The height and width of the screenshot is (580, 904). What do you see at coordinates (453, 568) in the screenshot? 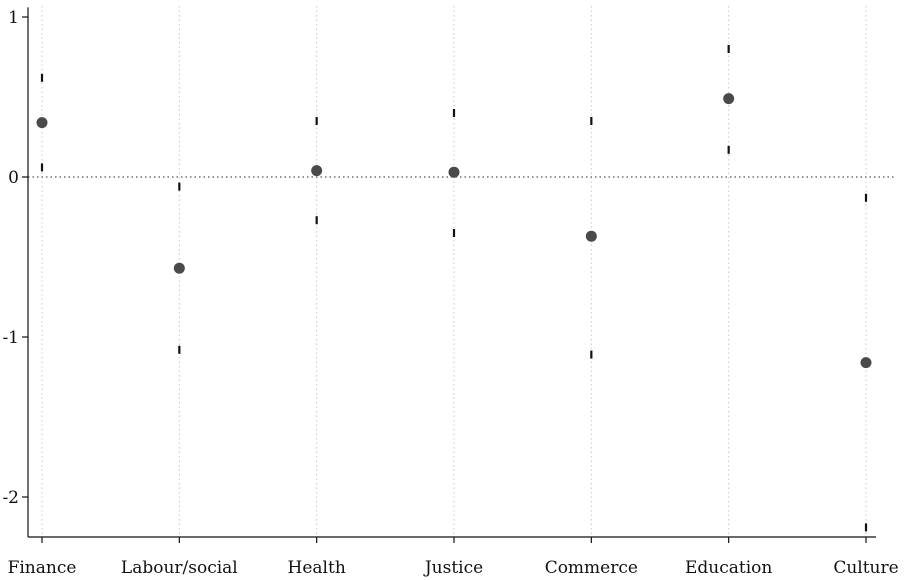
I see `x-tick-label-3: Justice` at bounding box center [453, 568].